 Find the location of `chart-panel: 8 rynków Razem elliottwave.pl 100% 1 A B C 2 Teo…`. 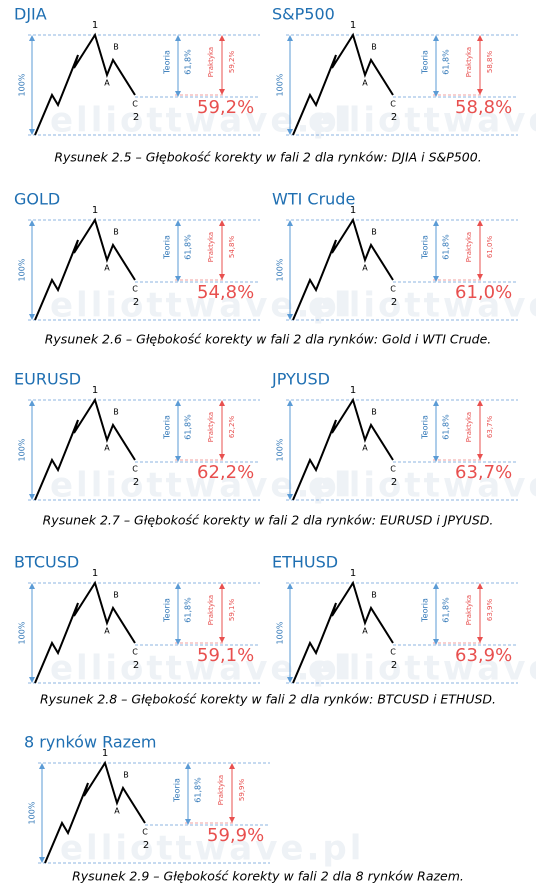

chart-panel: 8 rynków Razem elliottwave.pl 100% 1 A B C 2 Teo… is located at coordinates (192, 801).